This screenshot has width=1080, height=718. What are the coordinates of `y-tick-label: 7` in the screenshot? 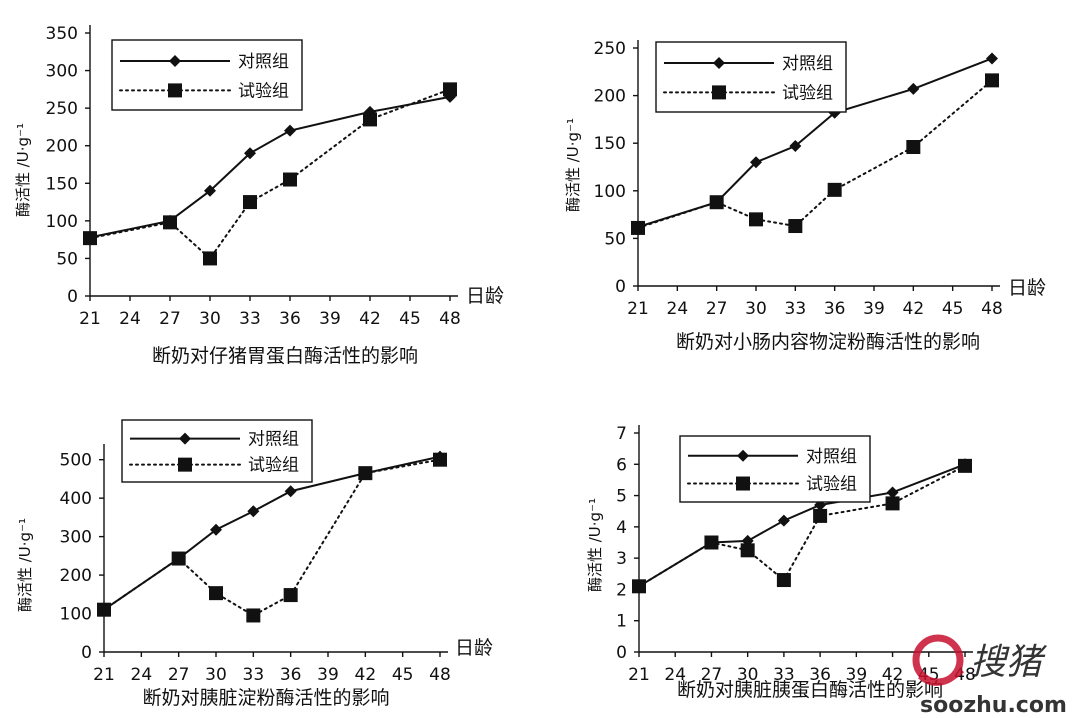 It's located at (621, 434).